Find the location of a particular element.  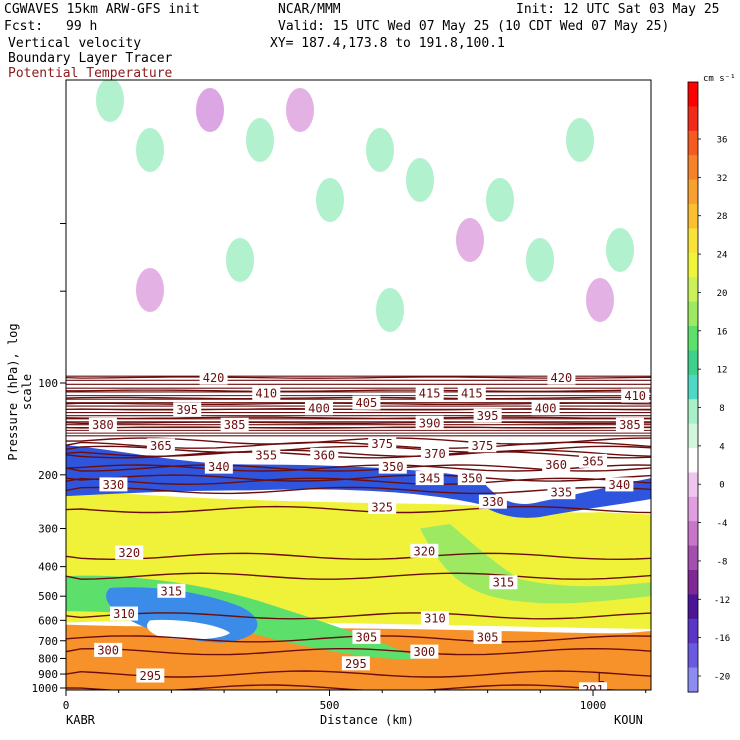

theta-label: 291 is located at coordinates (593, 690).